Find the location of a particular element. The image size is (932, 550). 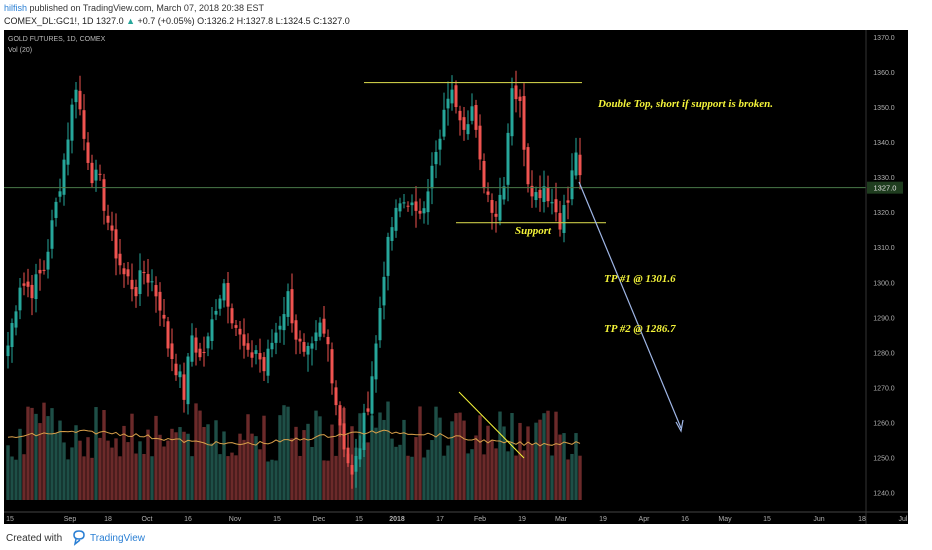

y-tick-label: 1280.0 is located at coordinates (884, 353).